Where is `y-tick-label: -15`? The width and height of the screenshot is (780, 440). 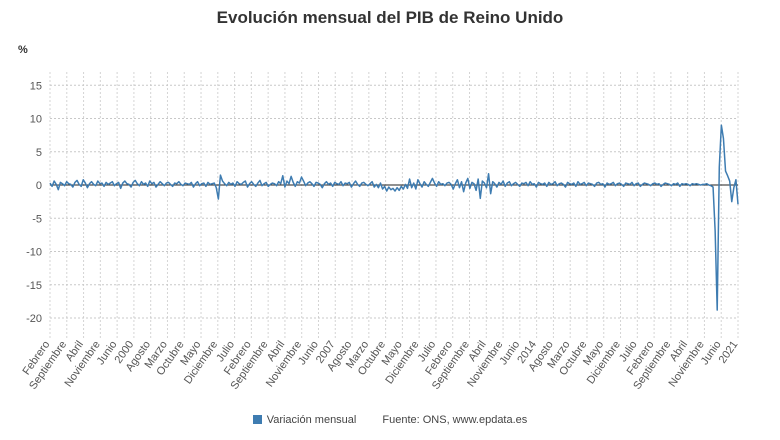
y-tick-label: -15 is located at coordinates (34, 286).